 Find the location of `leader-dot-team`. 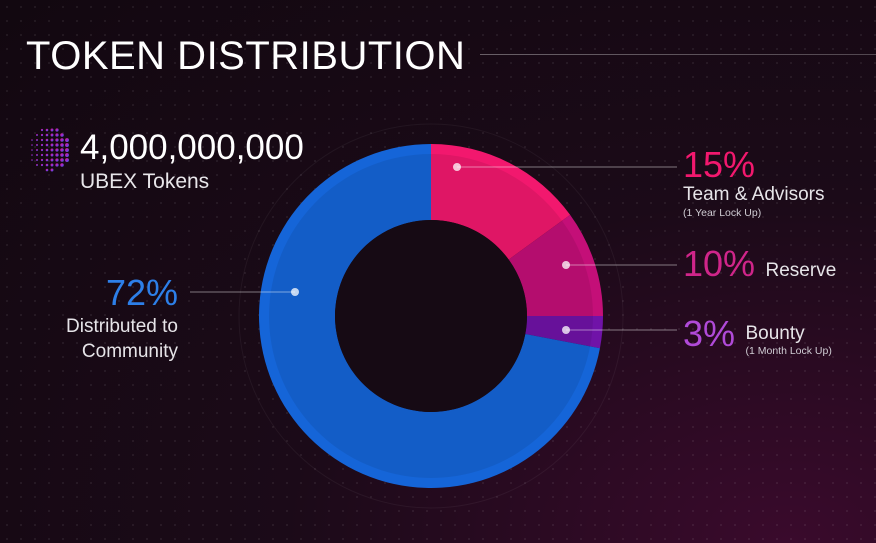

leader-dot-team is located at coordinates (457, 167).